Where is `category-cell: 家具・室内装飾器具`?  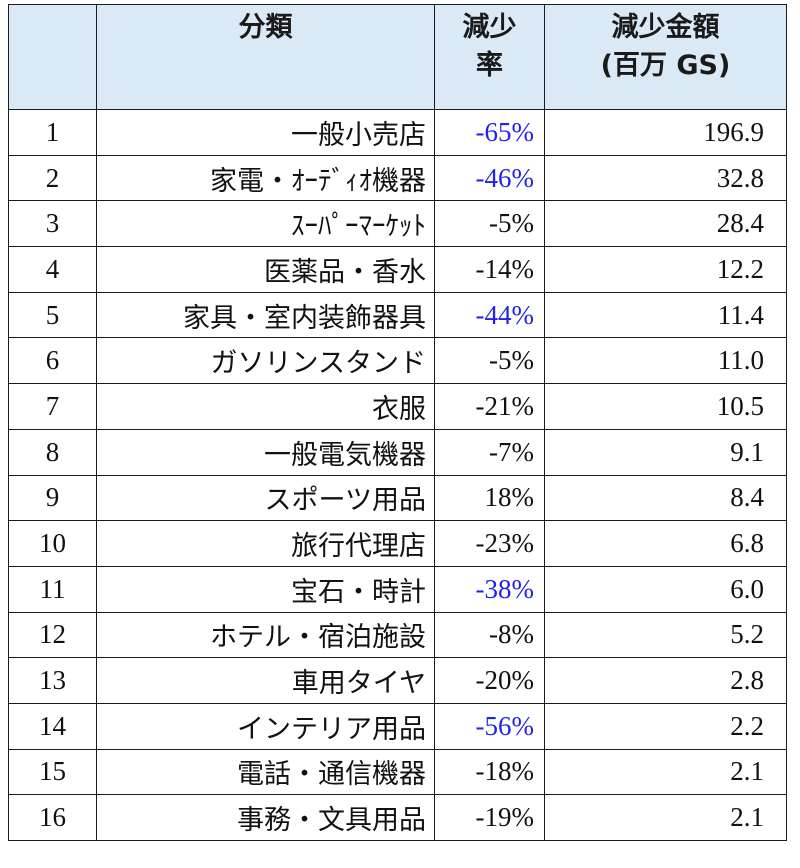
category-cell: 家具・室内装飾器具 is located at coordinates (265, 315).